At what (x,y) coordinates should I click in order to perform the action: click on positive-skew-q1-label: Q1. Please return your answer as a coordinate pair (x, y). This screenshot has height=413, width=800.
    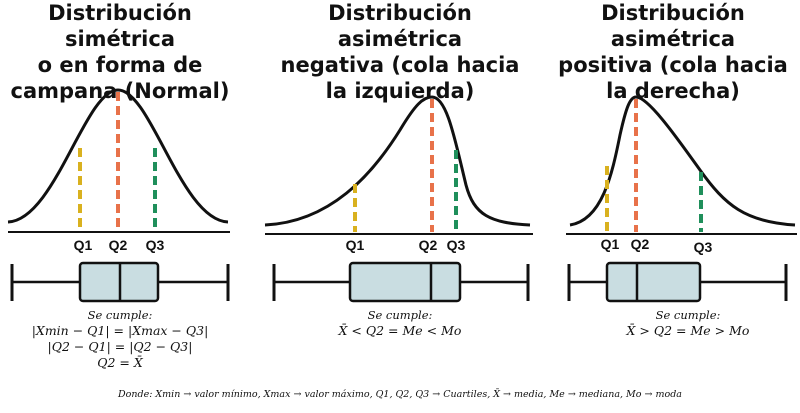
    Looking at the image, I should click on (610, 244).